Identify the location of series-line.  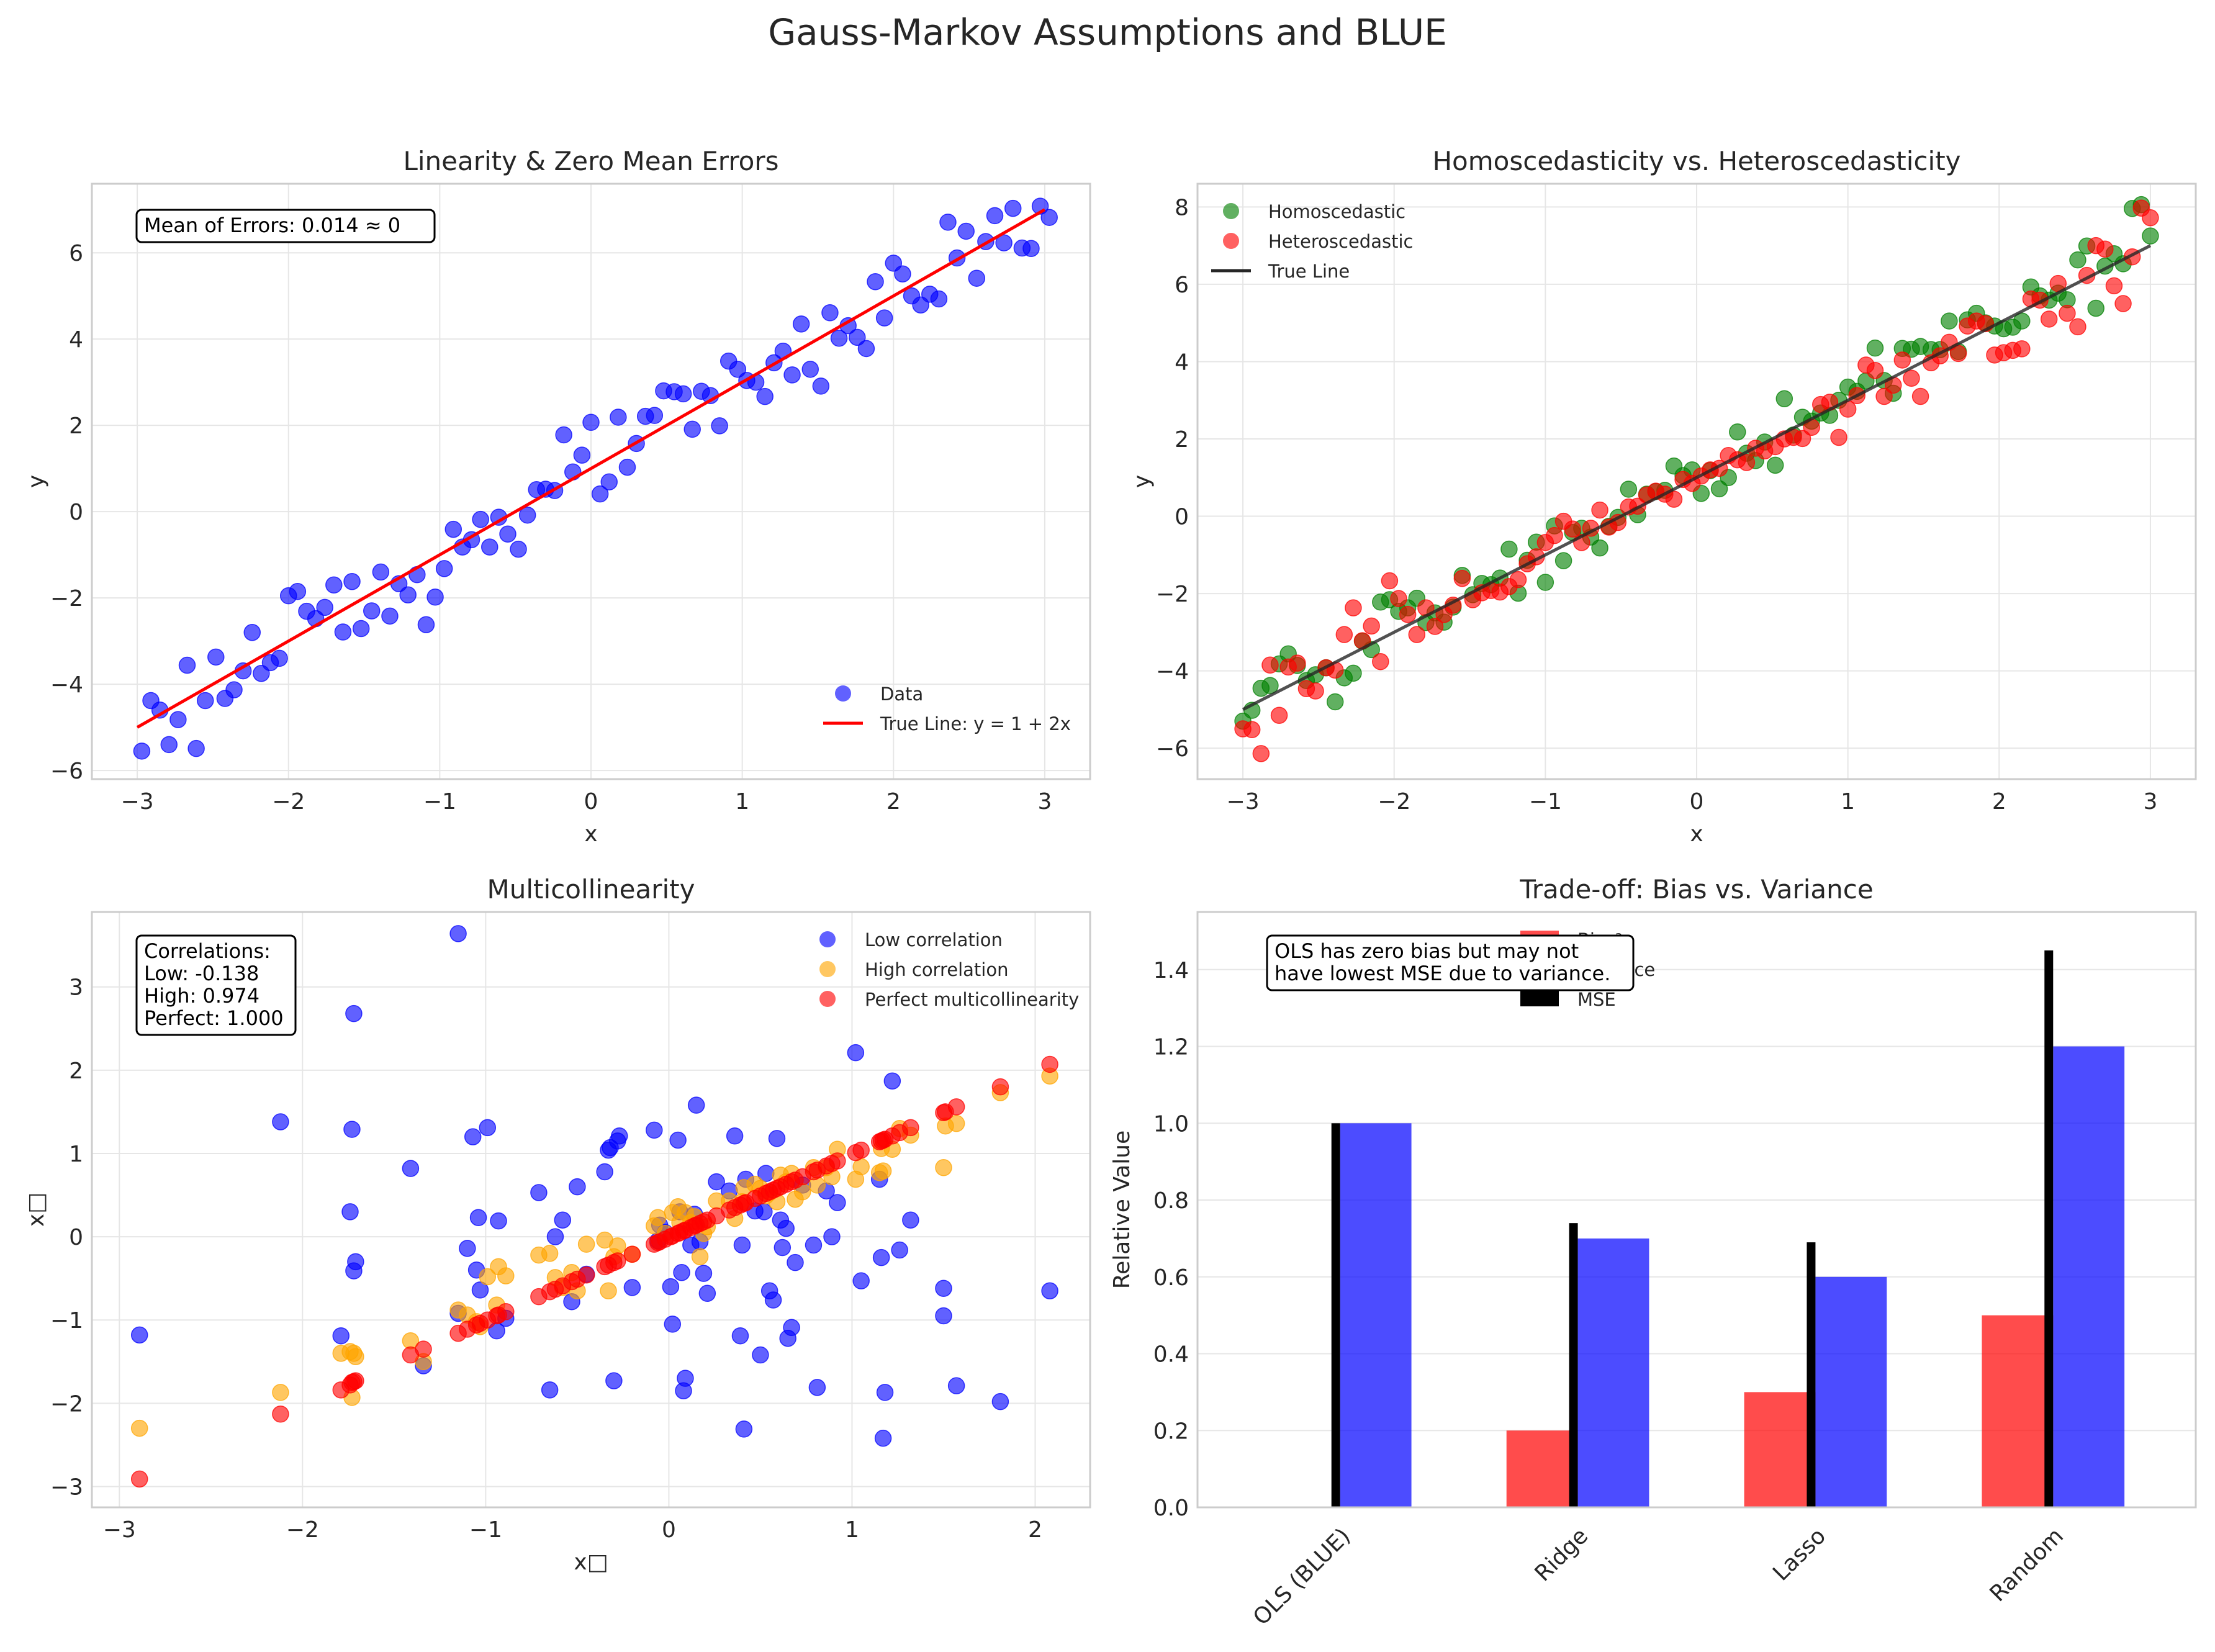
(1697, 478).